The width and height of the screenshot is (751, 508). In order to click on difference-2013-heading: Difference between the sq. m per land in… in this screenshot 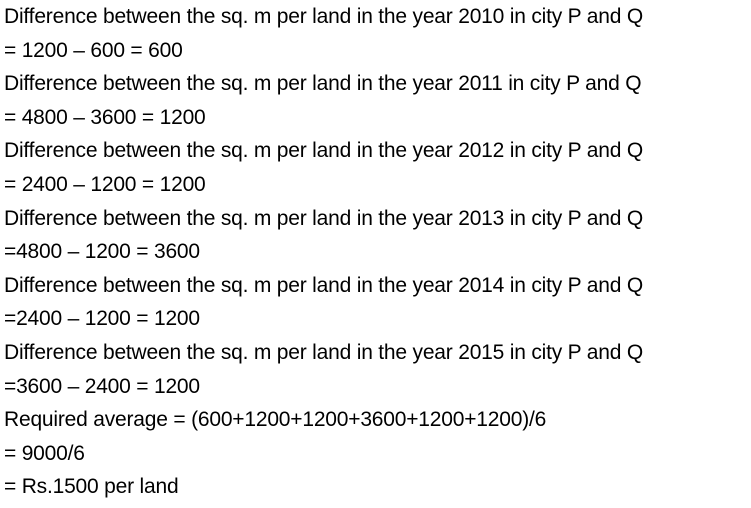, I will do `click(323, 218)`.